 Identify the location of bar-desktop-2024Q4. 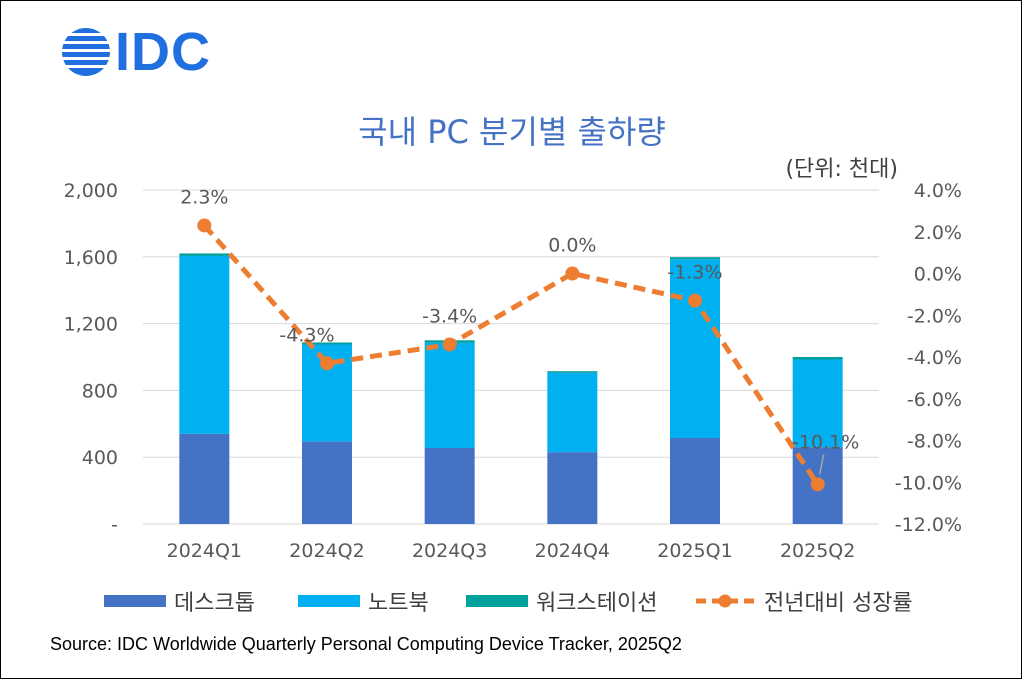
(572, 488).